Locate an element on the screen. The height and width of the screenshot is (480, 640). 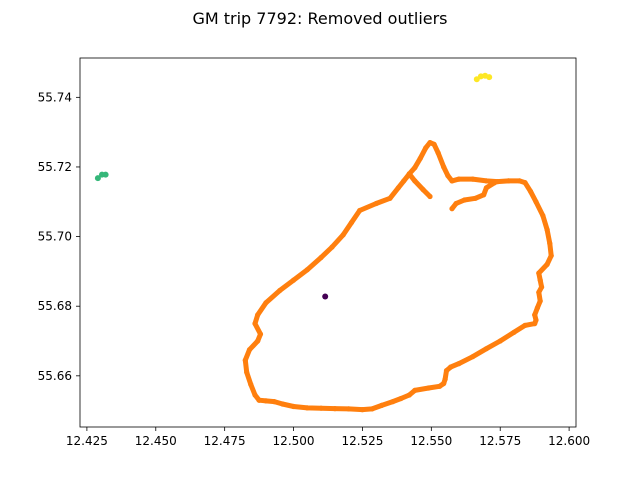
x-tick-label: 12.600 is located at coordinates (569, 441).